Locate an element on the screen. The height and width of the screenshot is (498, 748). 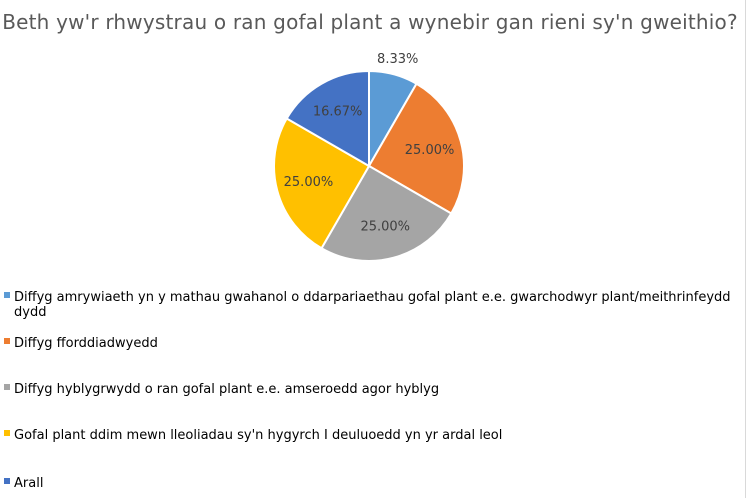
pie-slice-accessibility is located at coordinates (322, 183).